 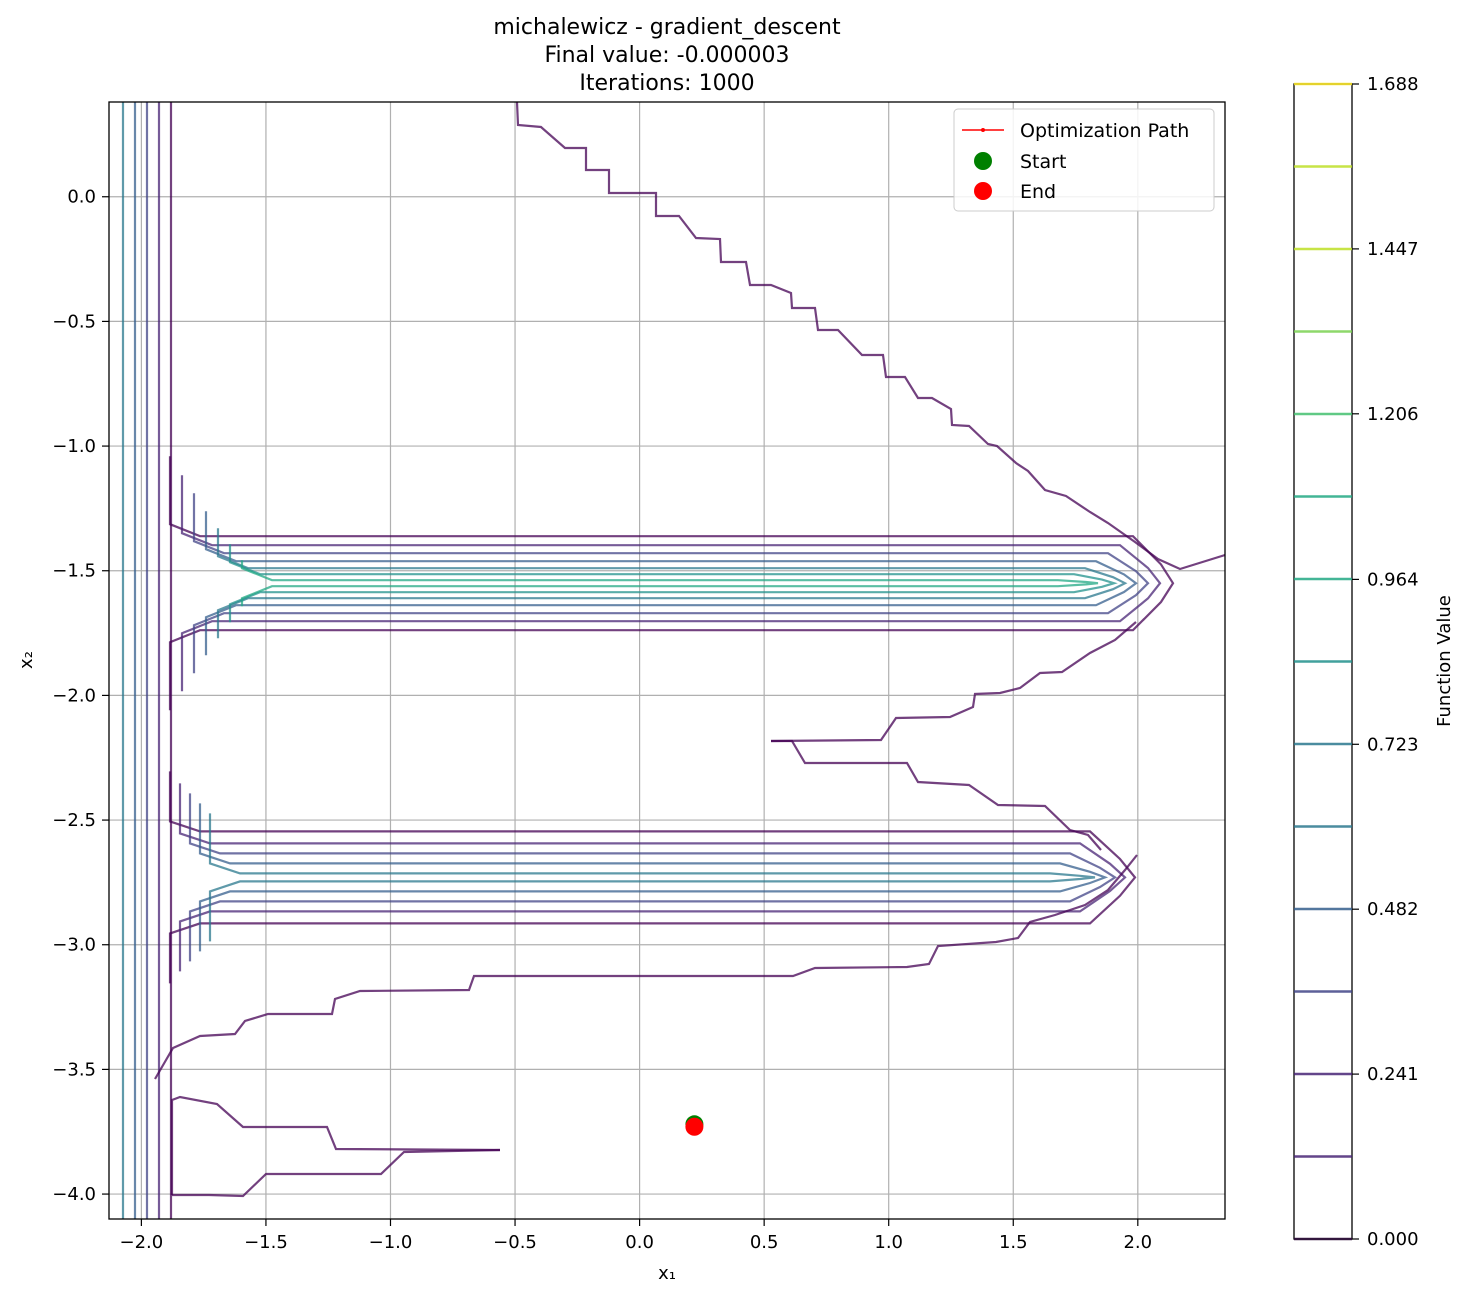 What do you see at coordinates (1444, 661) in the screenshot?
I see `colorbar-label: Function Value` at bounding box center [1444, 661].